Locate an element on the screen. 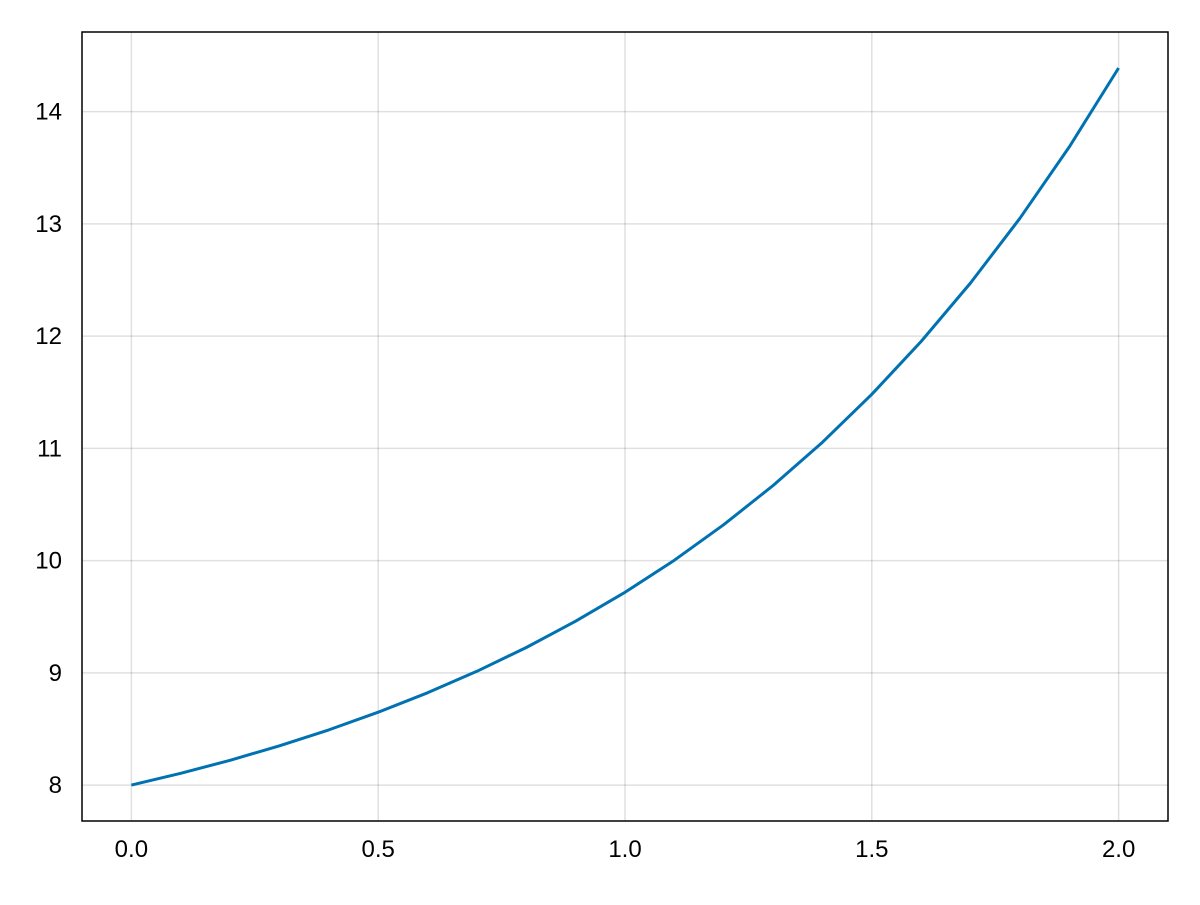 Image resolution: width=1200 pixels, height=905 pixels. y-axis: 8 9 10 11 12 13 14 is located at coordinates (48, 449).